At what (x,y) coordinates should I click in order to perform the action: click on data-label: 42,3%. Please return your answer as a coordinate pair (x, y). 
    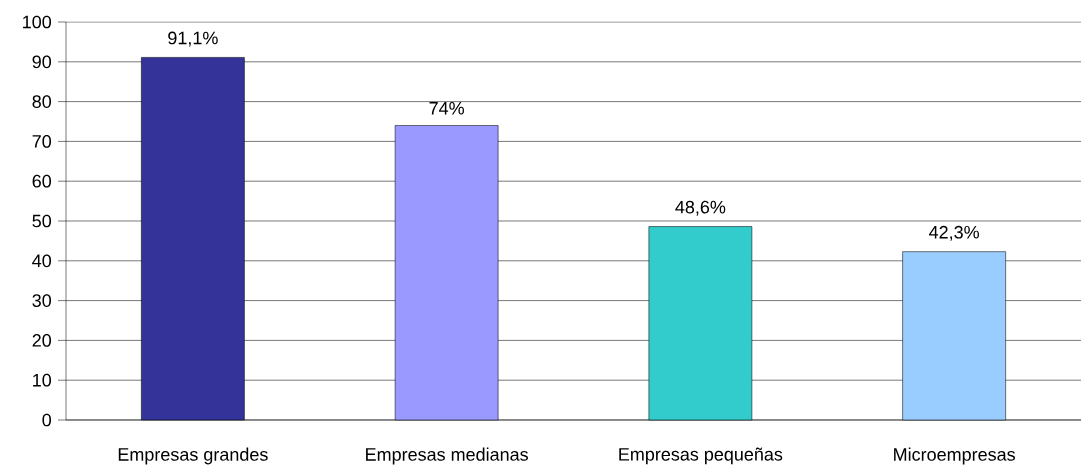
    Looking at the image, I should click on (954, 233).